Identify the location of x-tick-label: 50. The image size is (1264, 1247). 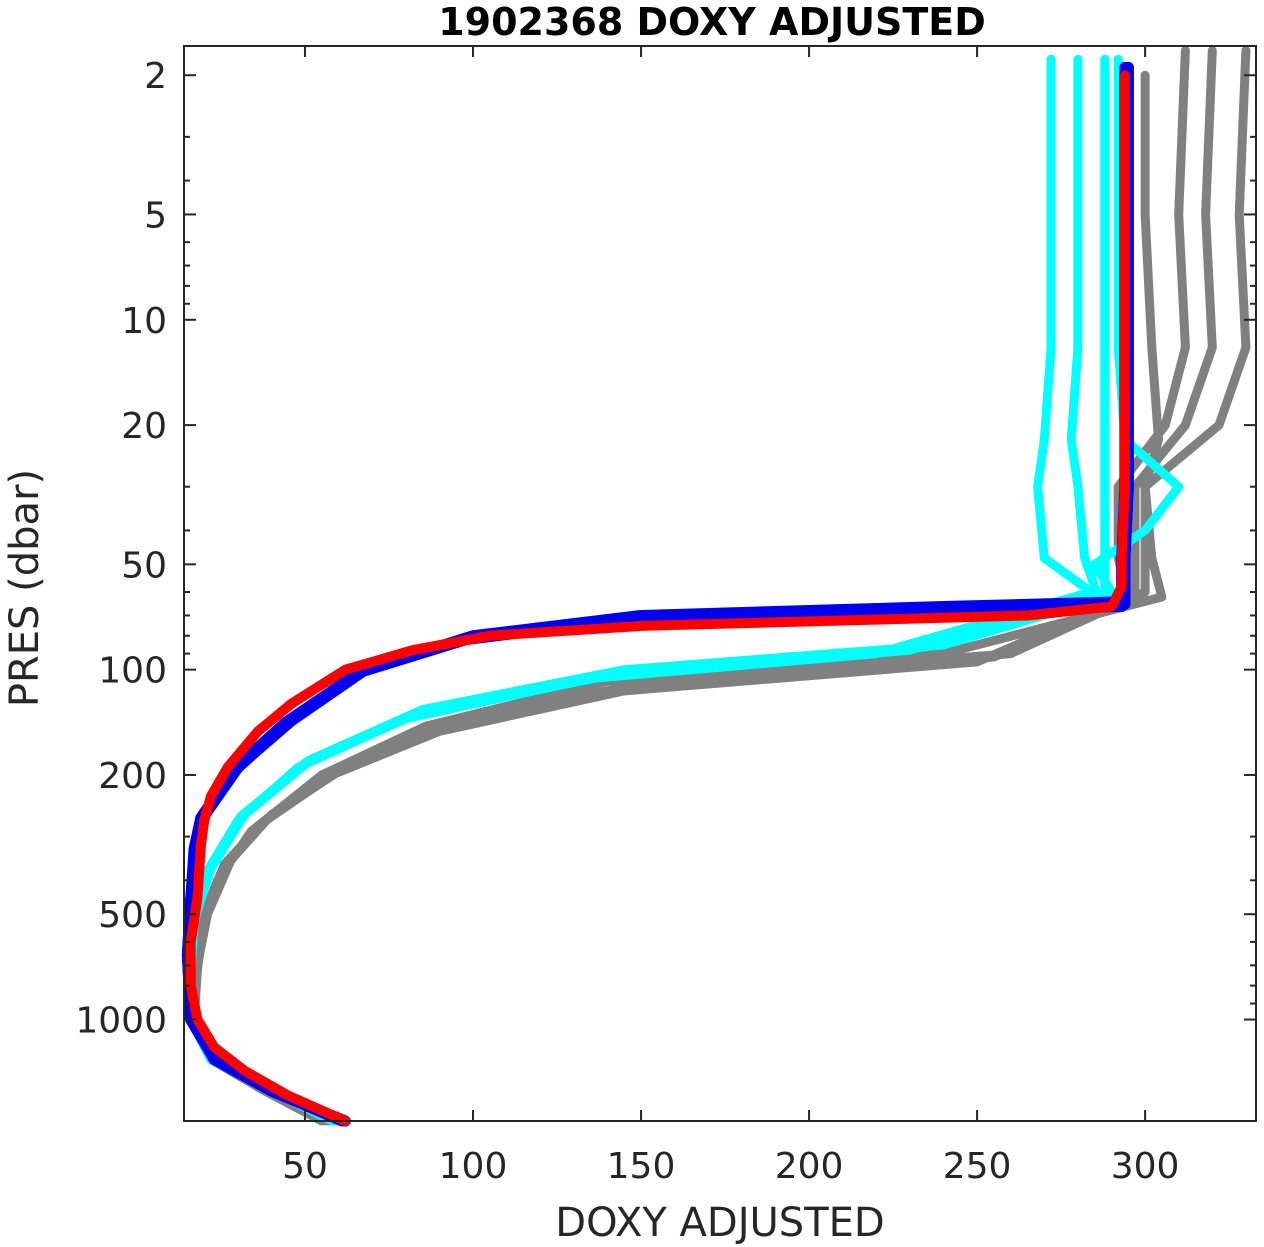
(305, 1166).